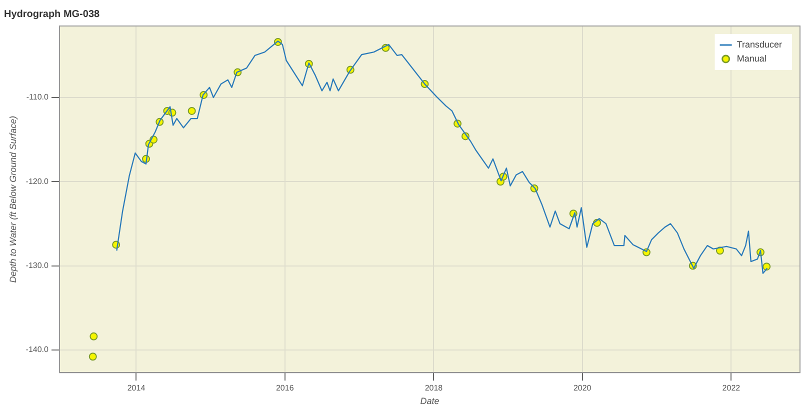 The height and width of the screenshot is (409, 812). What do you see at coordinates (582, 388) in the screenshot?
I see `x-tick-label: 2020` at bounding box center [582, 388].